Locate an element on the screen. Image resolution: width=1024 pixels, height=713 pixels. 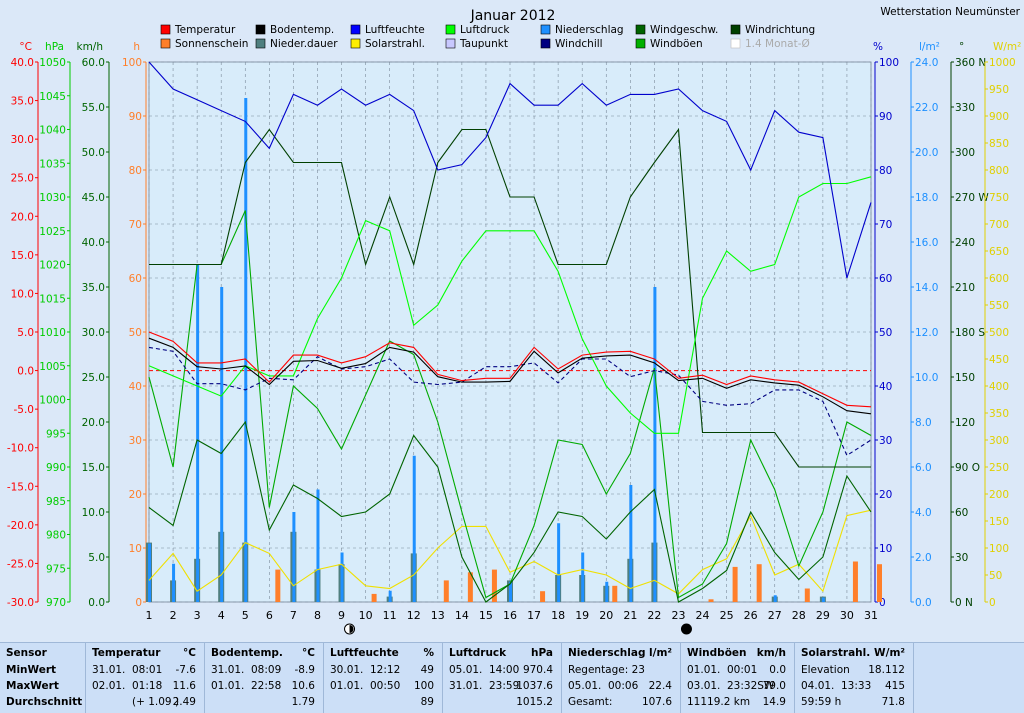
left-axis-tick-label: 1040 is located at coordinates (52, 131).